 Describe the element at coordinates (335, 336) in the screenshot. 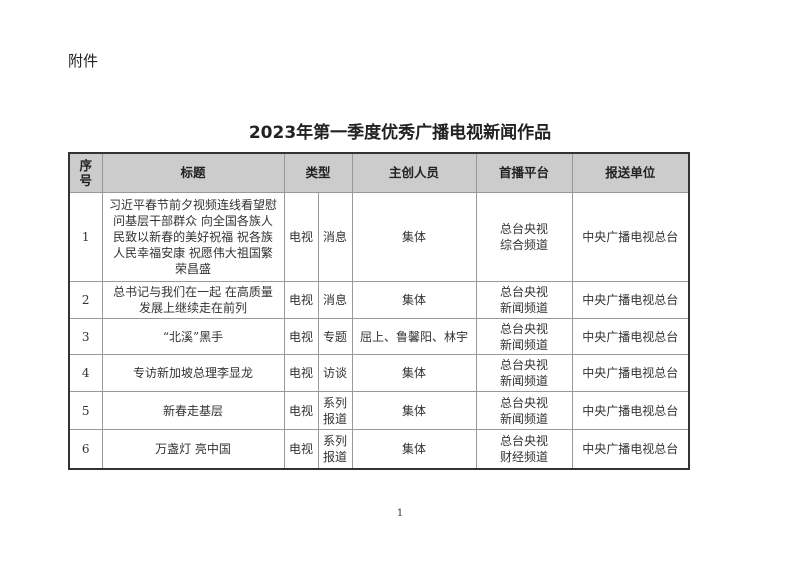

I see `row-genre: 专题` at that location.